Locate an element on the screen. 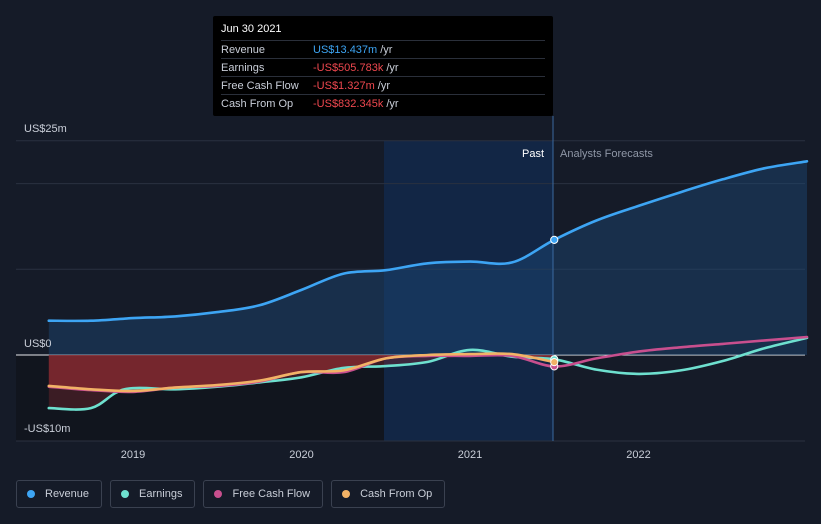 This screenshot has height=524, width=821. past-label: Past is located at coordinates (533, 154).